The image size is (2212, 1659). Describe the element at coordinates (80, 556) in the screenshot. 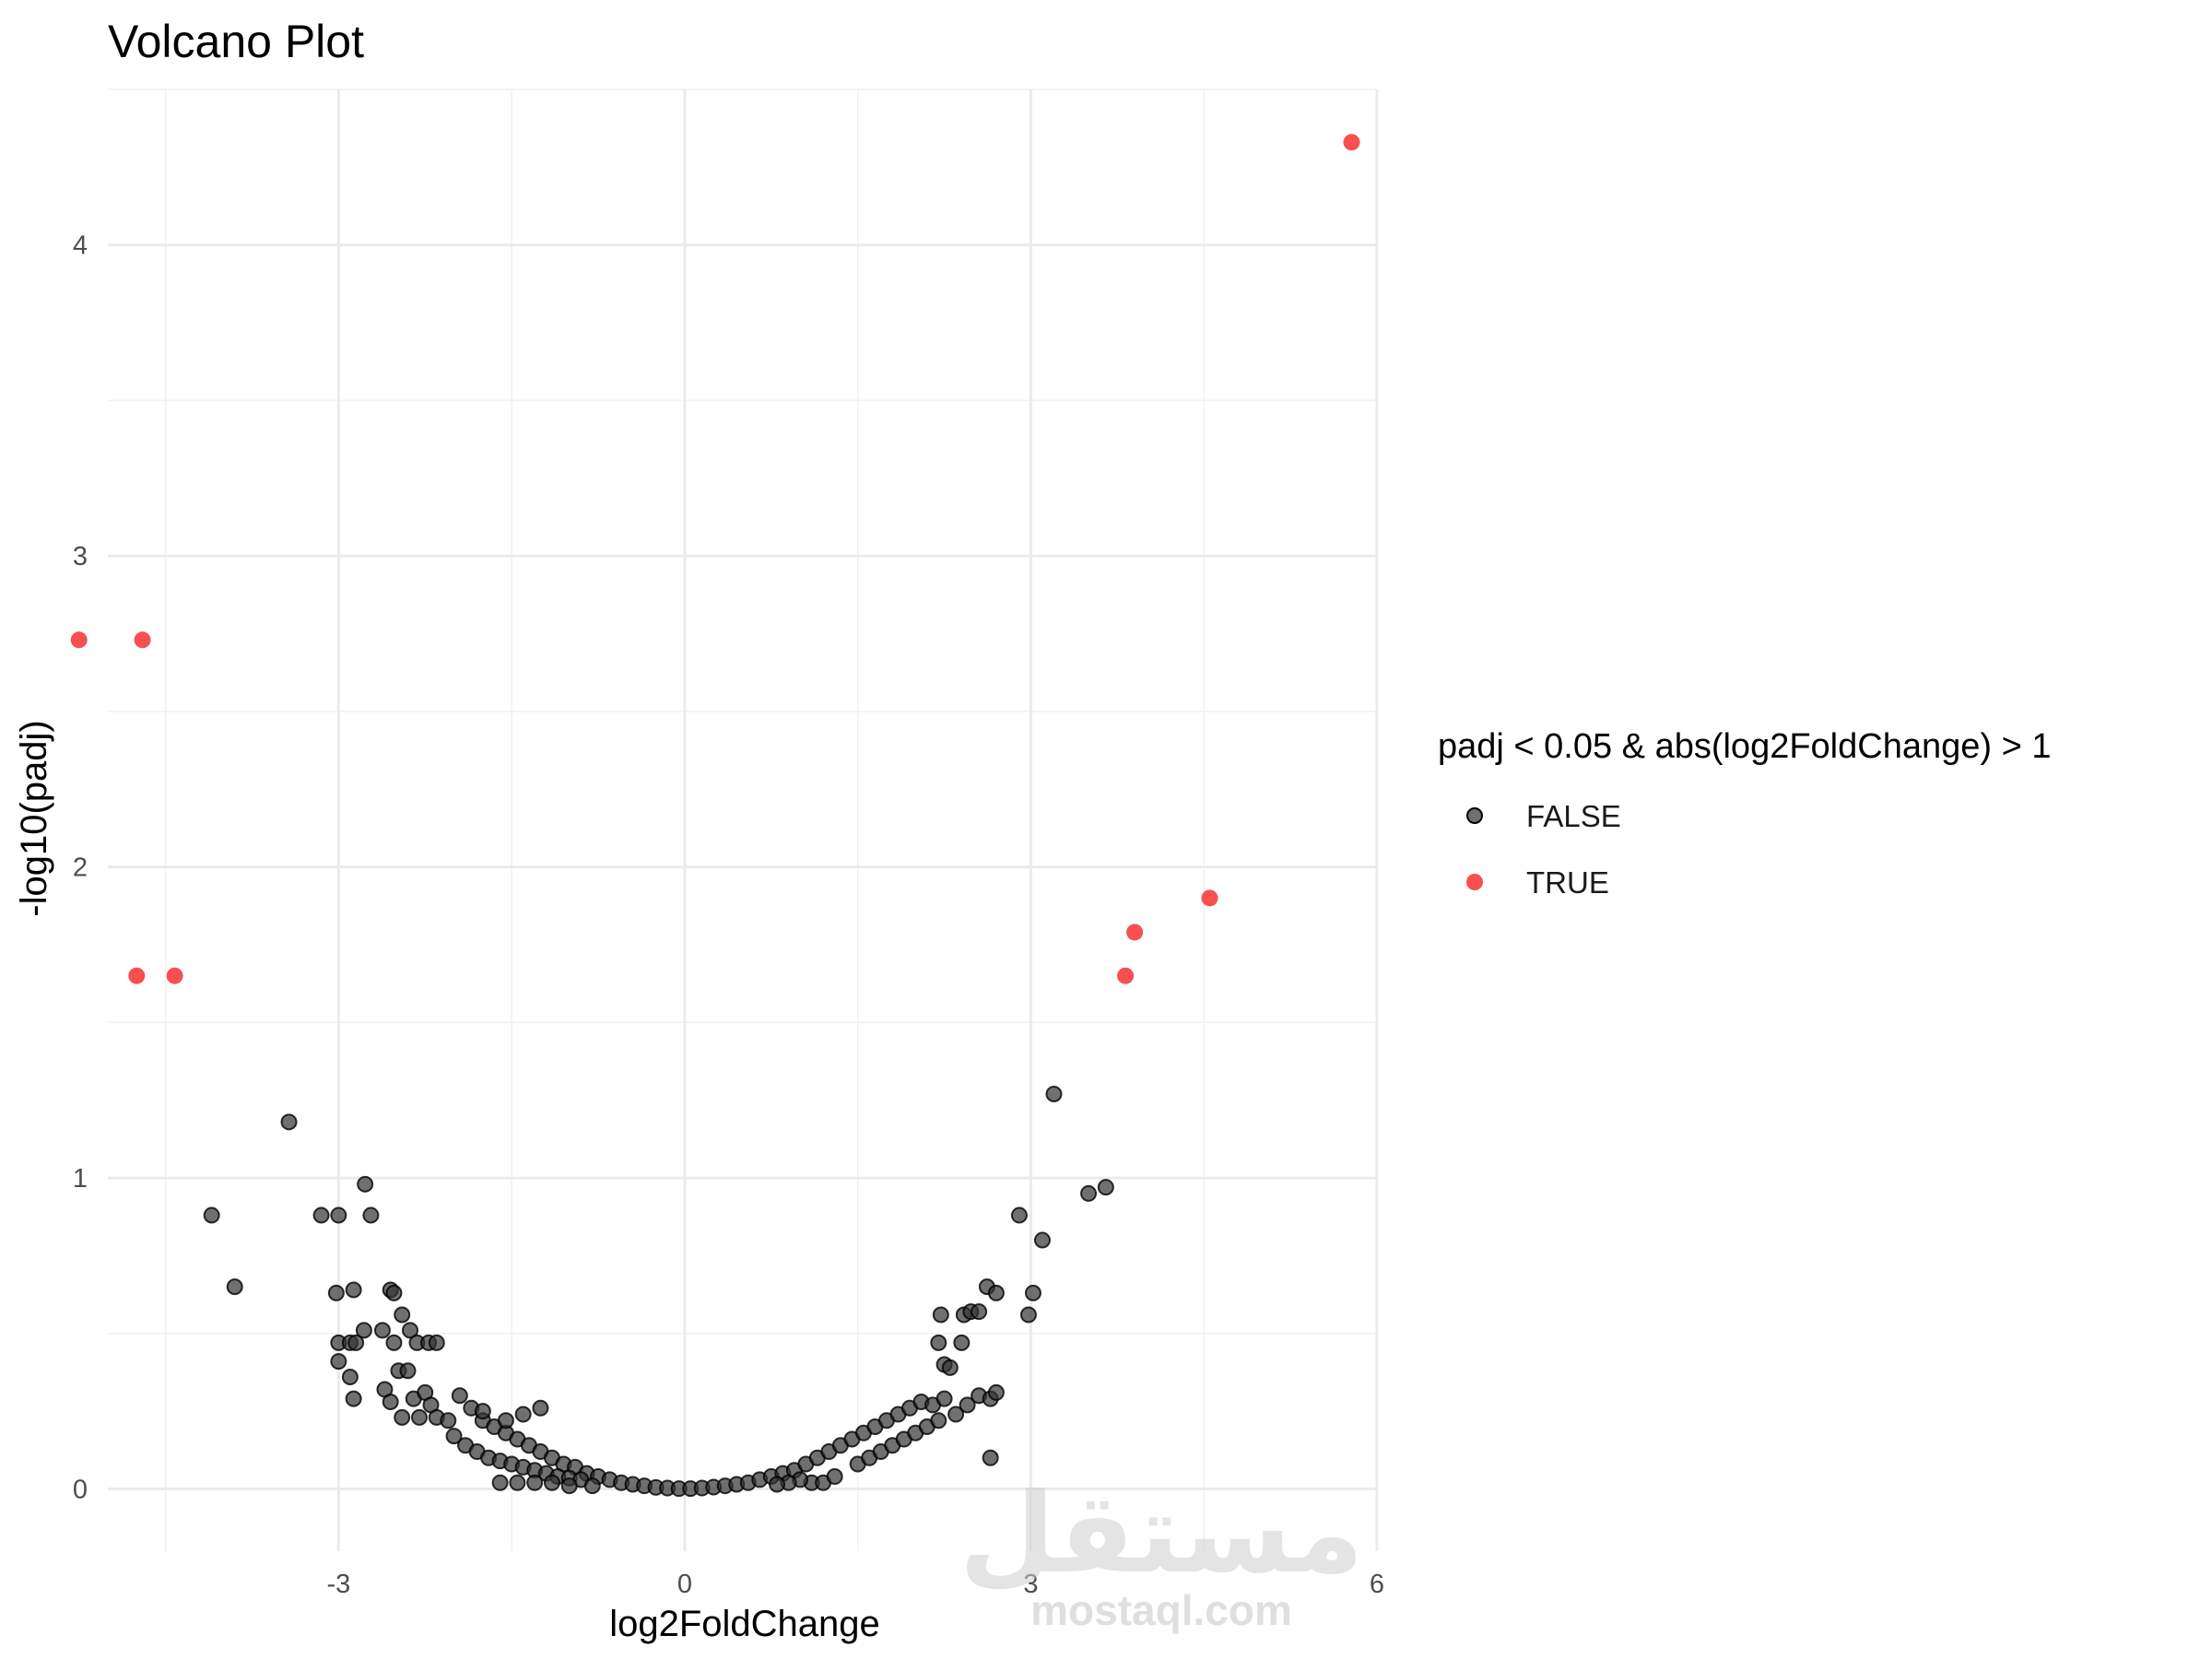

I see `y-tick-label: 3` at that location.